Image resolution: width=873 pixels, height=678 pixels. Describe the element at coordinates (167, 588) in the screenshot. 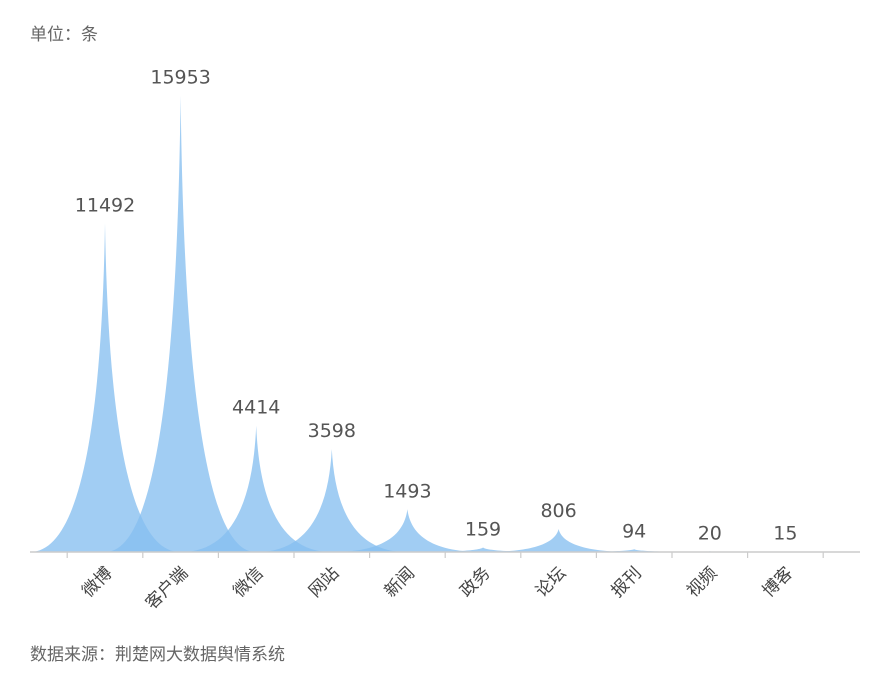

I see `category-label-2: 客户端` at that location.